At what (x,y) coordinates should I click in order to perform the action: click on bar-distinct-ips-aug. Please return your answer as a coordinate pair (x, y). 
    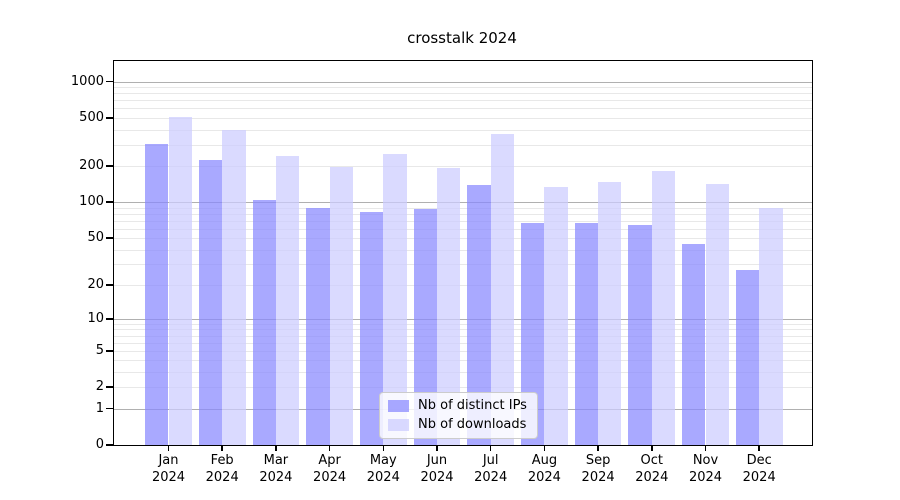
    Looking at the image, I should click on (533, 334).